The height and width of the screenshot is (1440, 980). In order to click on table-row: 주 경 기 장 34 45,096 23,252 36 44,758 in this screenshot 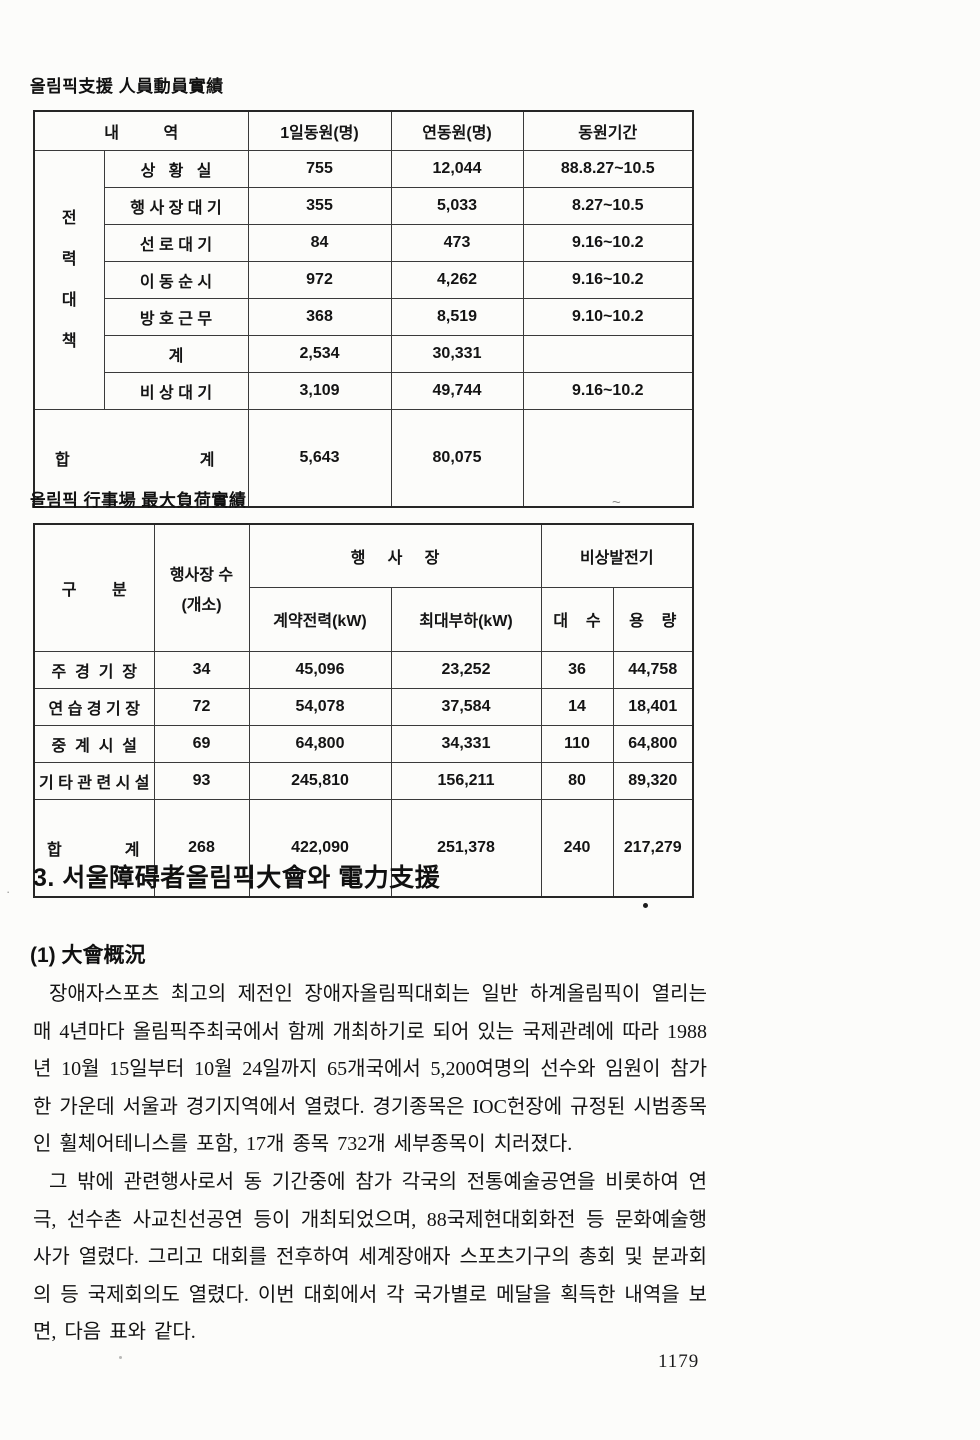, I will do `click(363, 670)`.